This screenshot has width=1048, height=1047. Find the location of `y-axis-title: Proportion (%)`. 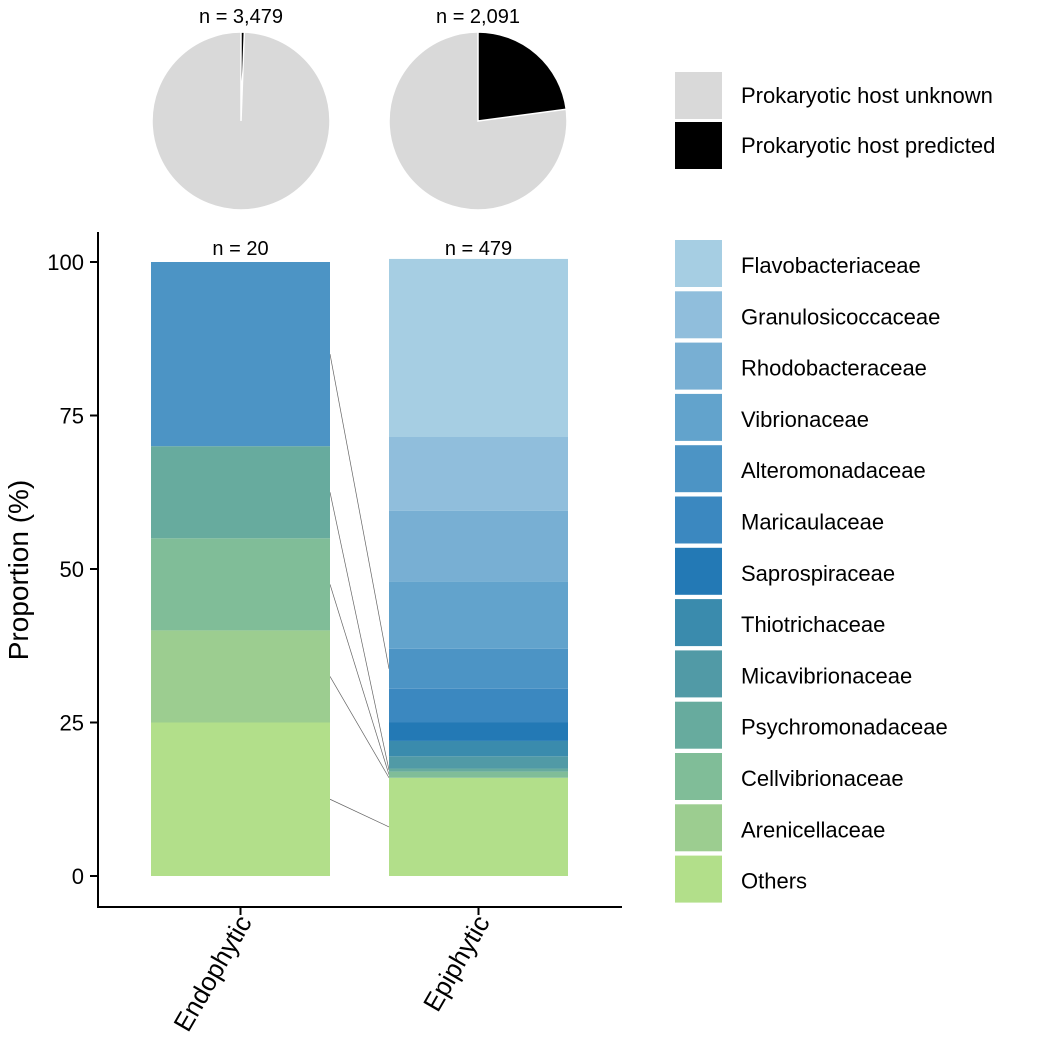

y-axis-title: Proportion (%) is located at coordinates (18, 570).